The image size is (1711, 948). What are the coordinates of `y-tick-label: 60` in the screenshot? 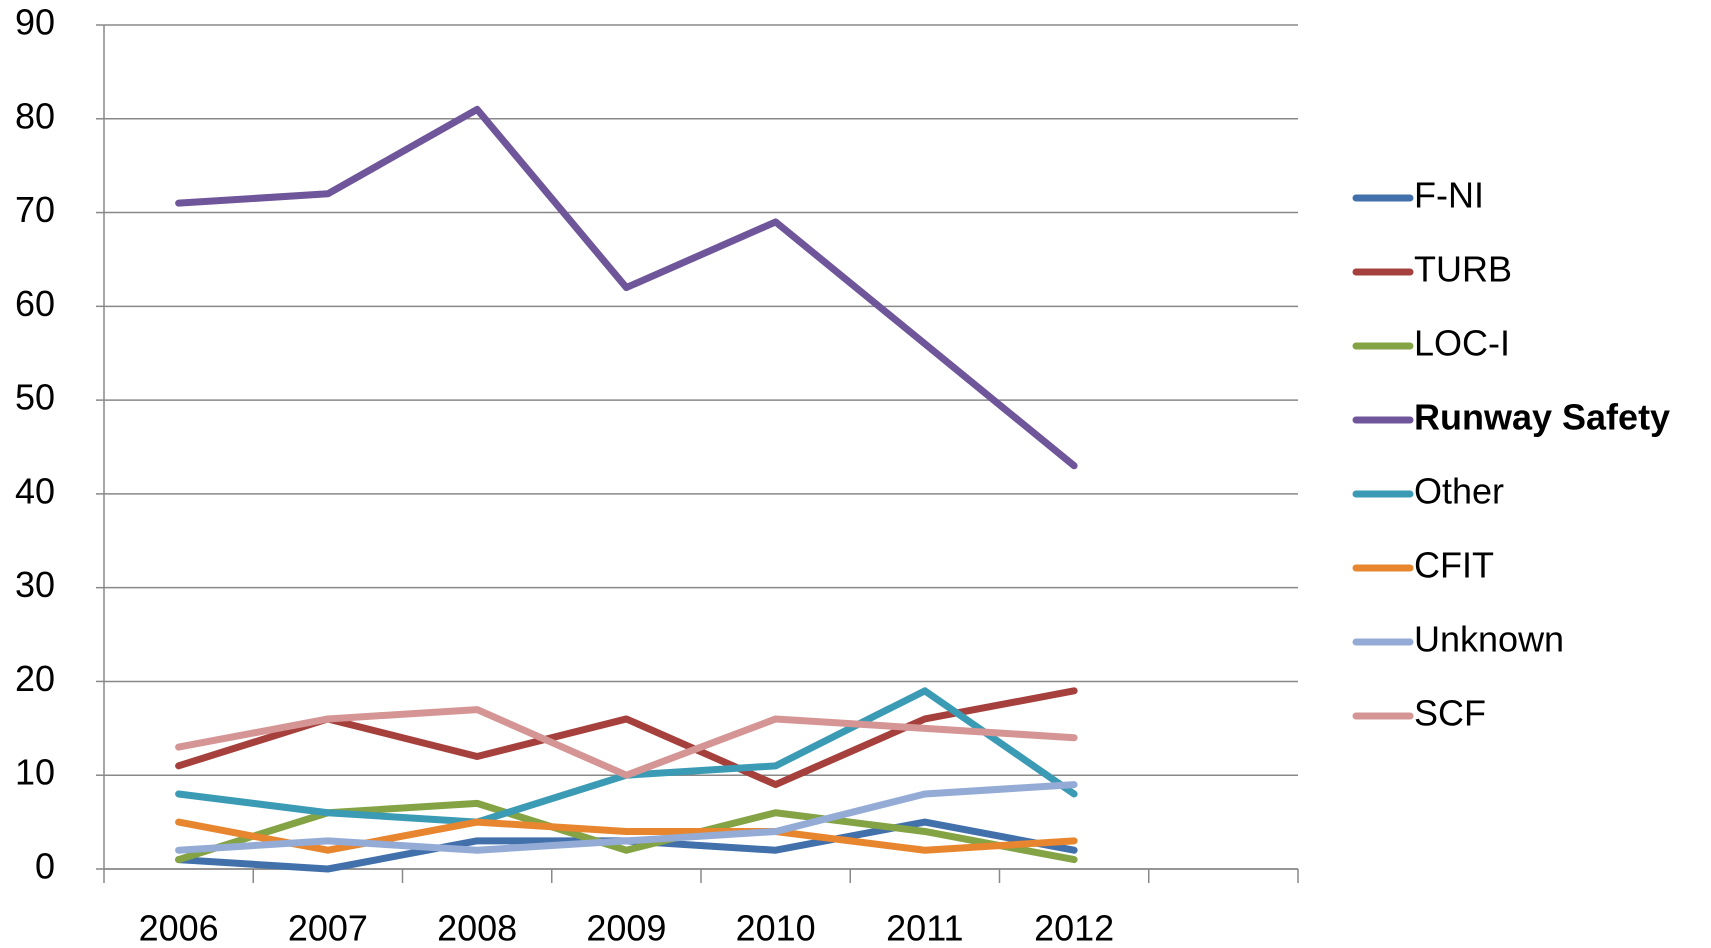 It's located at (35, 303).